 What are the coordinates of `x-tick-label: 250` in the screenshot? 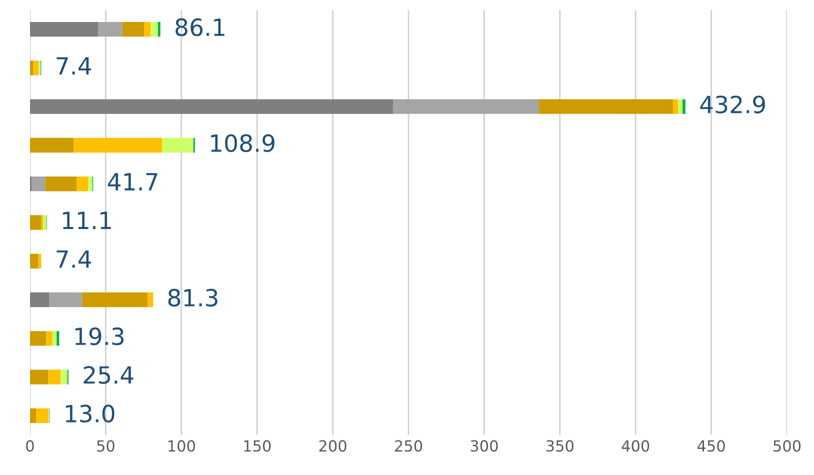 It's located at (408, 446).